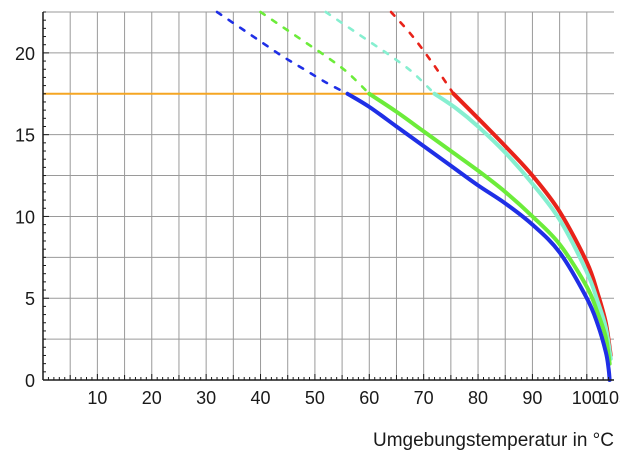 The image size is (620, 455). Describe the element at coordinates (587, 398) in the screenshot. I see `x-tick-label: 100` at that location.